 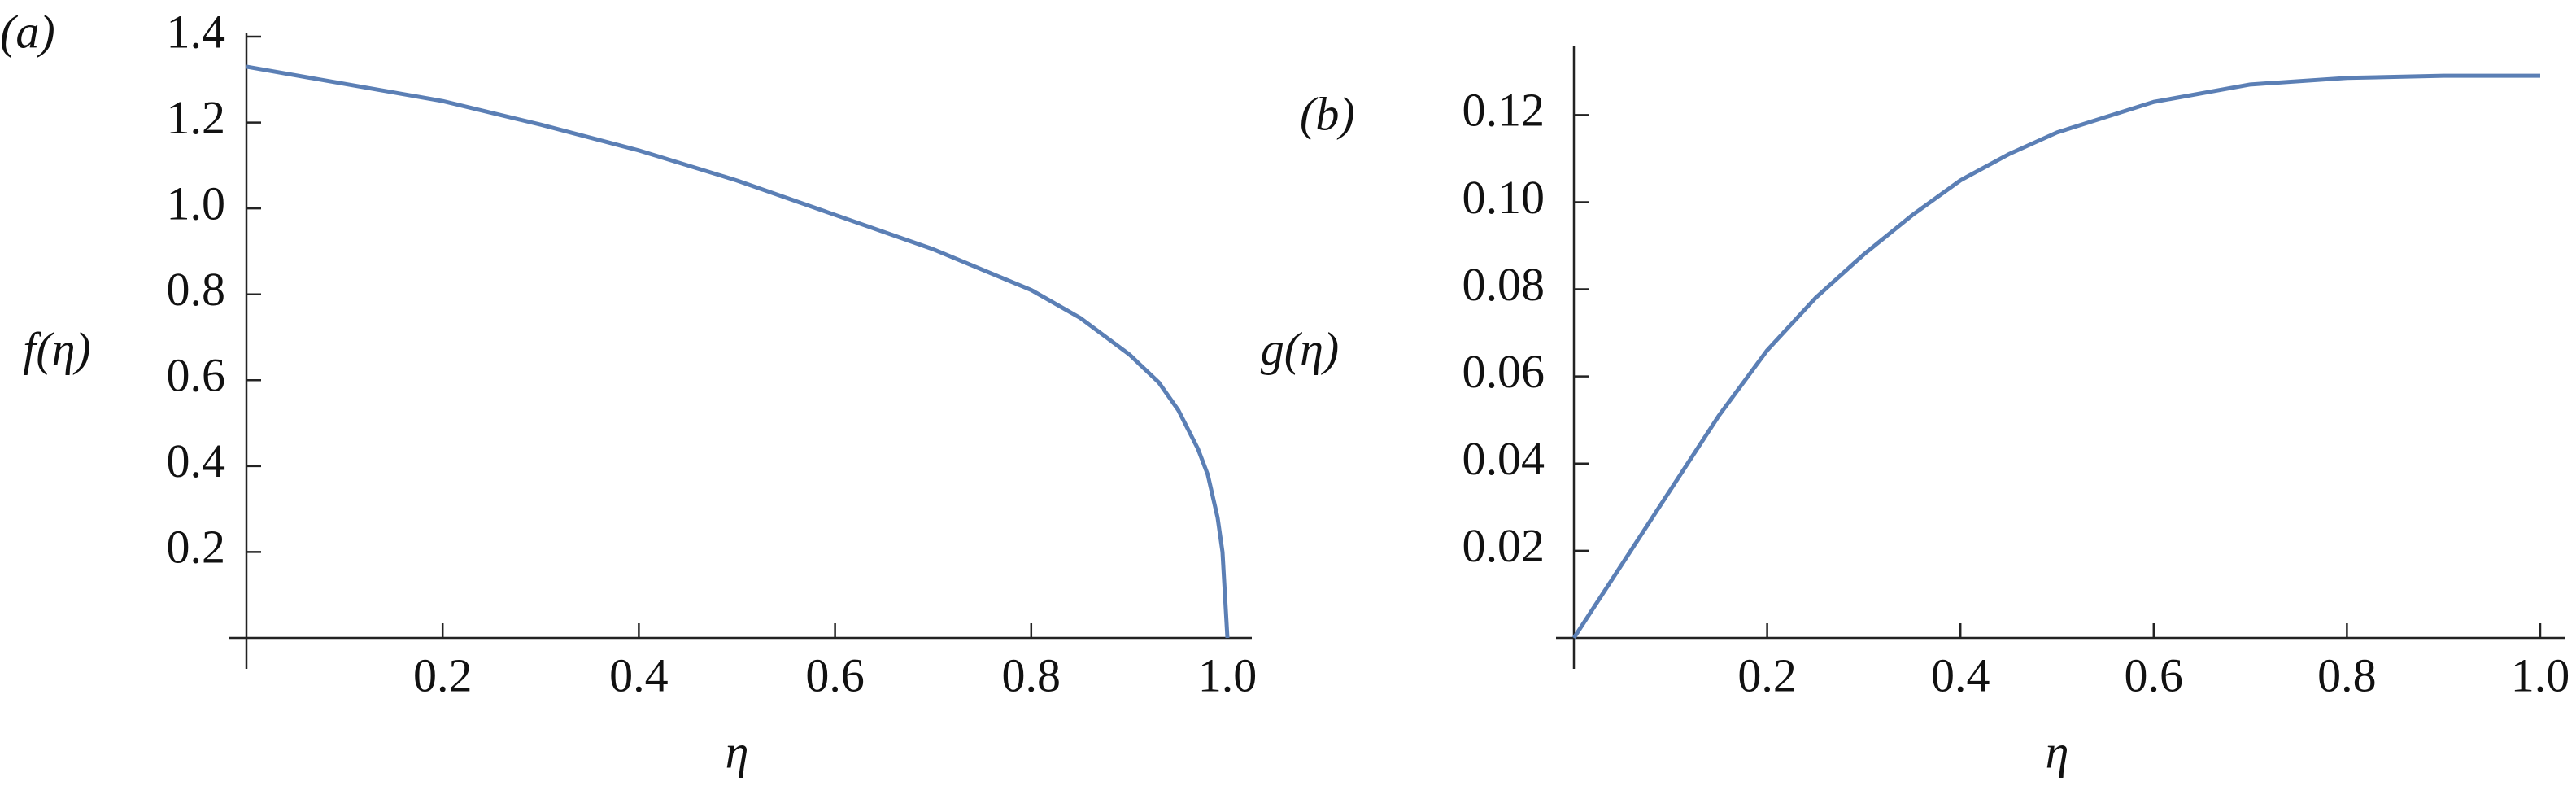 I want to click on y-tick-label: 0.08, so click(x=1503, y=284).